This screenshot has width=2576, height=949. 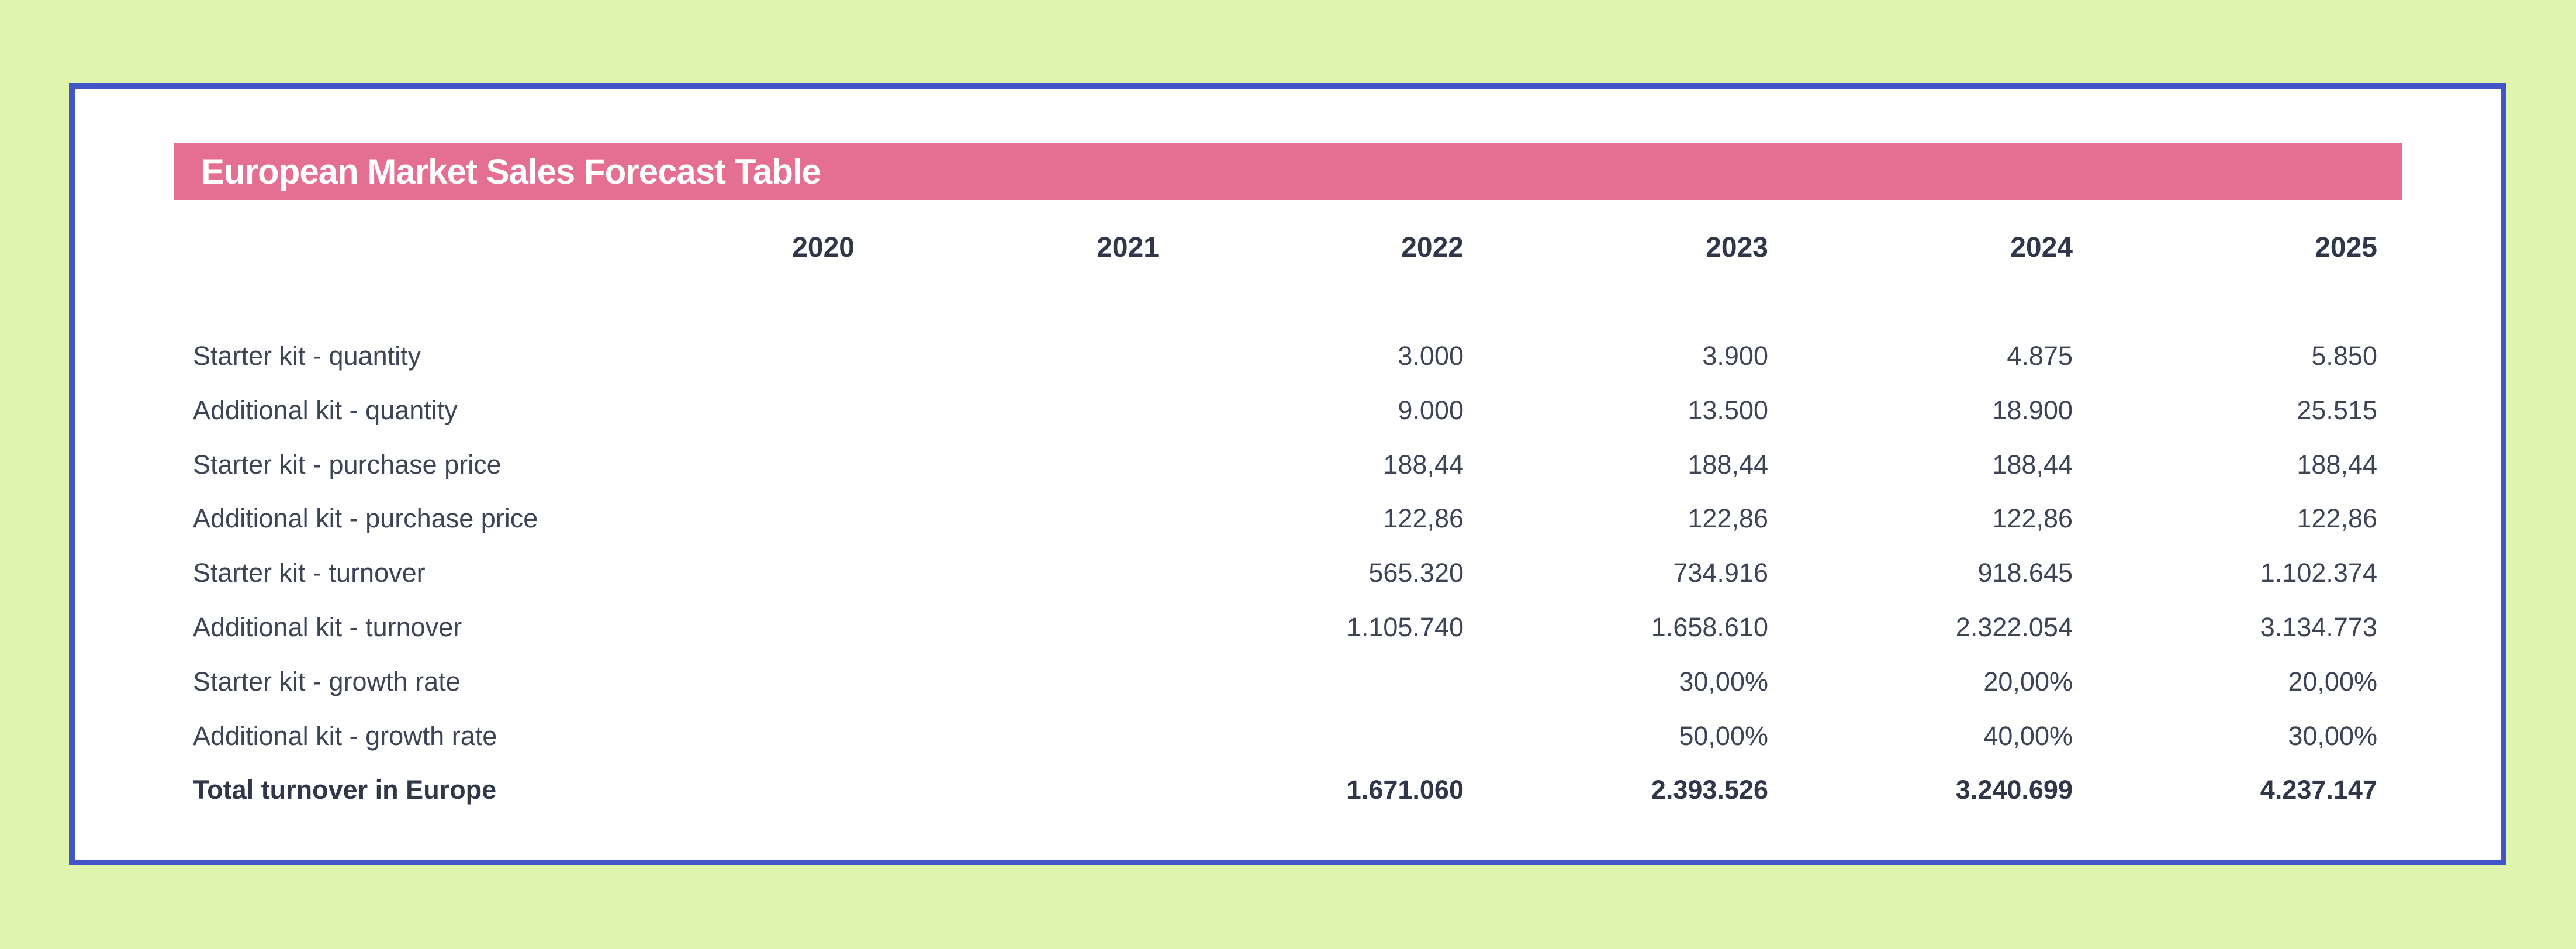 I want to click on cell-value: 18.900, so click(x=2032, y=410).